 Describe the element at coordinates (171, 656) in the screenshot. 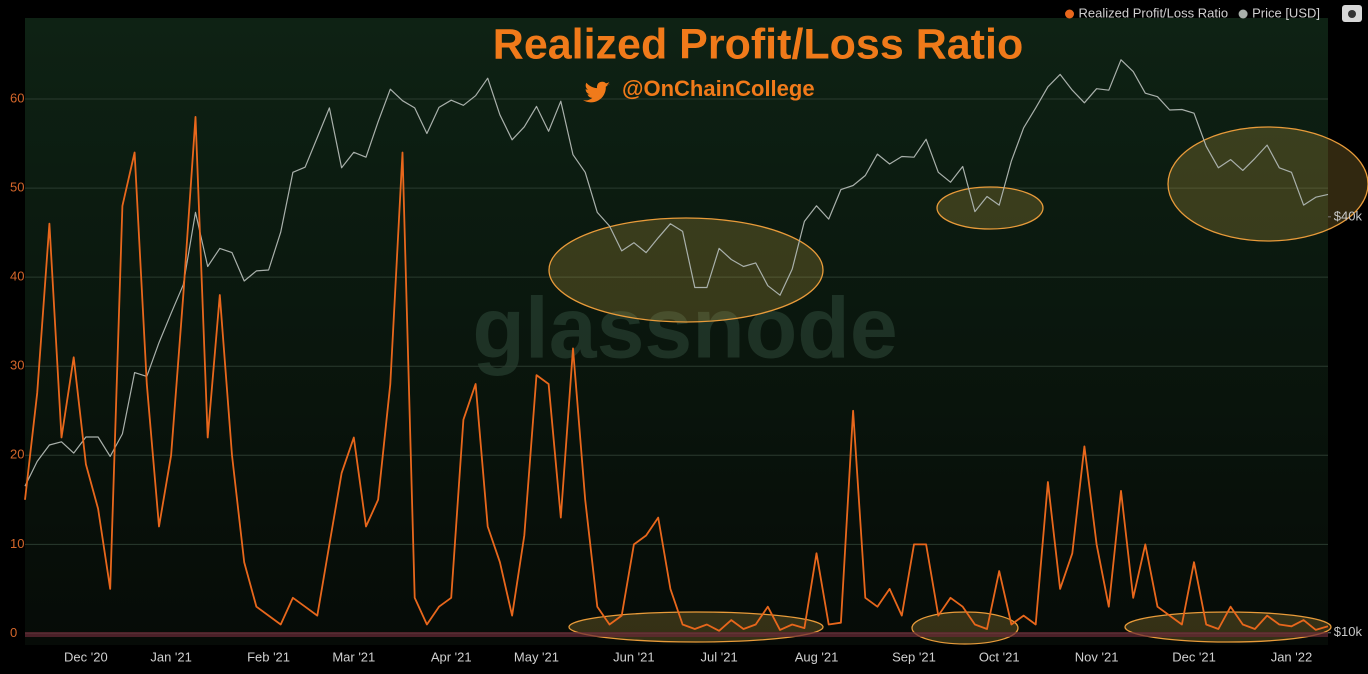

I see `x-tick-label: Jan '21` at that location.